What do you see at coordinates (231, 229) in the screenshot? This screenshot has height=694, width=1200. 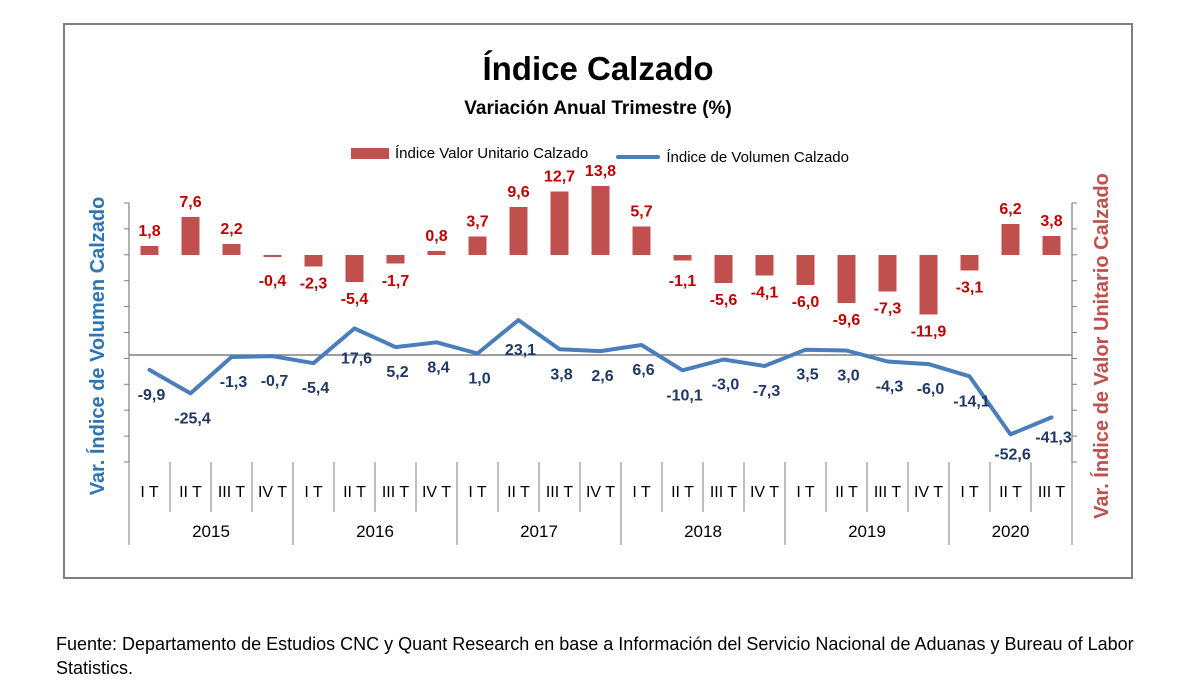 I see `bar-label-2: 2,2` at bounding box center [231, 229].